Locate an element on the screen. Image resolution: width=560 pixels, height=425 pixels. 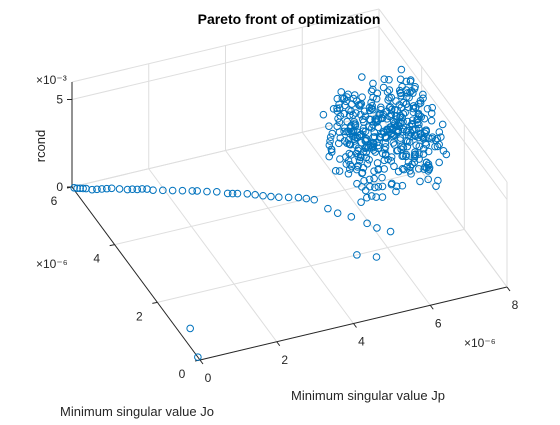
y-tick-label: 6 is located at coordinates (54, 201).